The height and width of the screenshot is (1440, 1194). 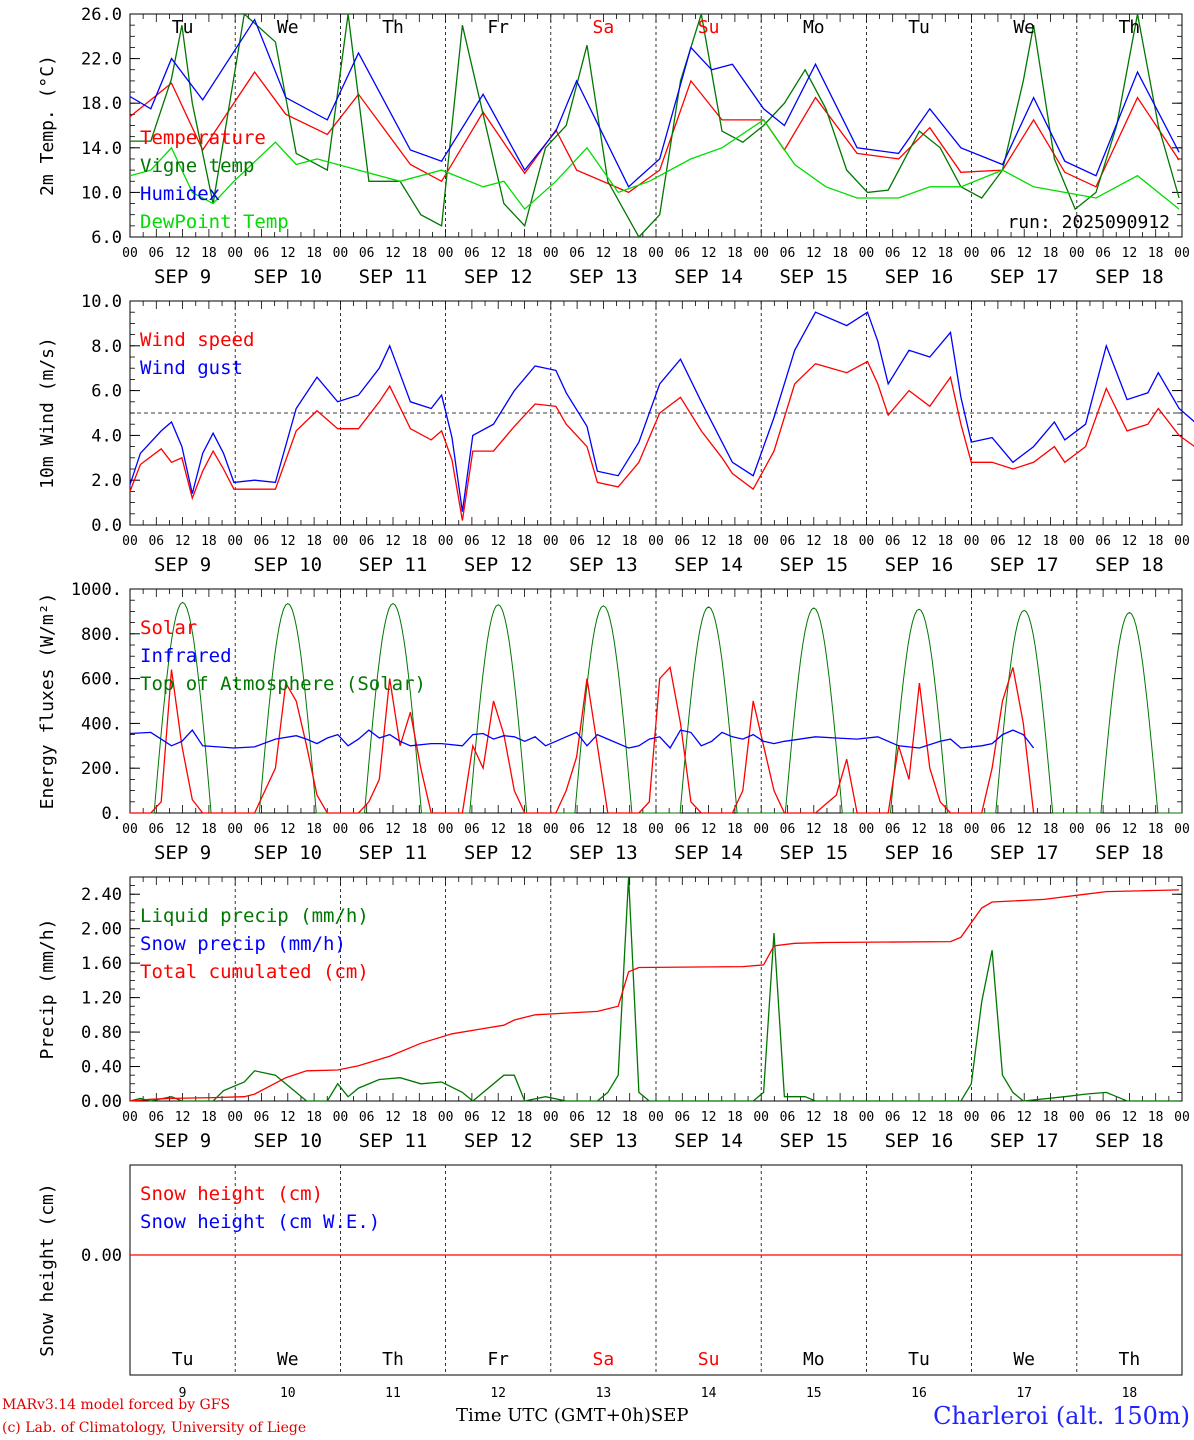 What do you see at coordinates (654, 995) in the screenshot?
I see `series-line-total-cumulated-cm-` at bounding box center [654, 995].